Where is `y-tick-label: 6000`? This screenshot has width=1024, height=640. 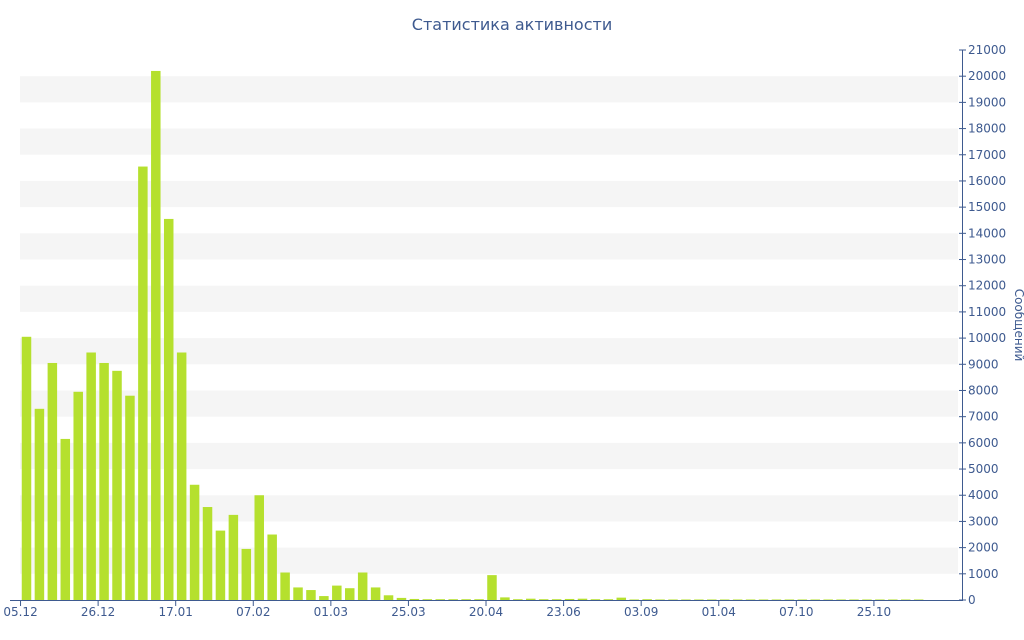 y-tick-label: 6000 is located at coordinates (983, 443).